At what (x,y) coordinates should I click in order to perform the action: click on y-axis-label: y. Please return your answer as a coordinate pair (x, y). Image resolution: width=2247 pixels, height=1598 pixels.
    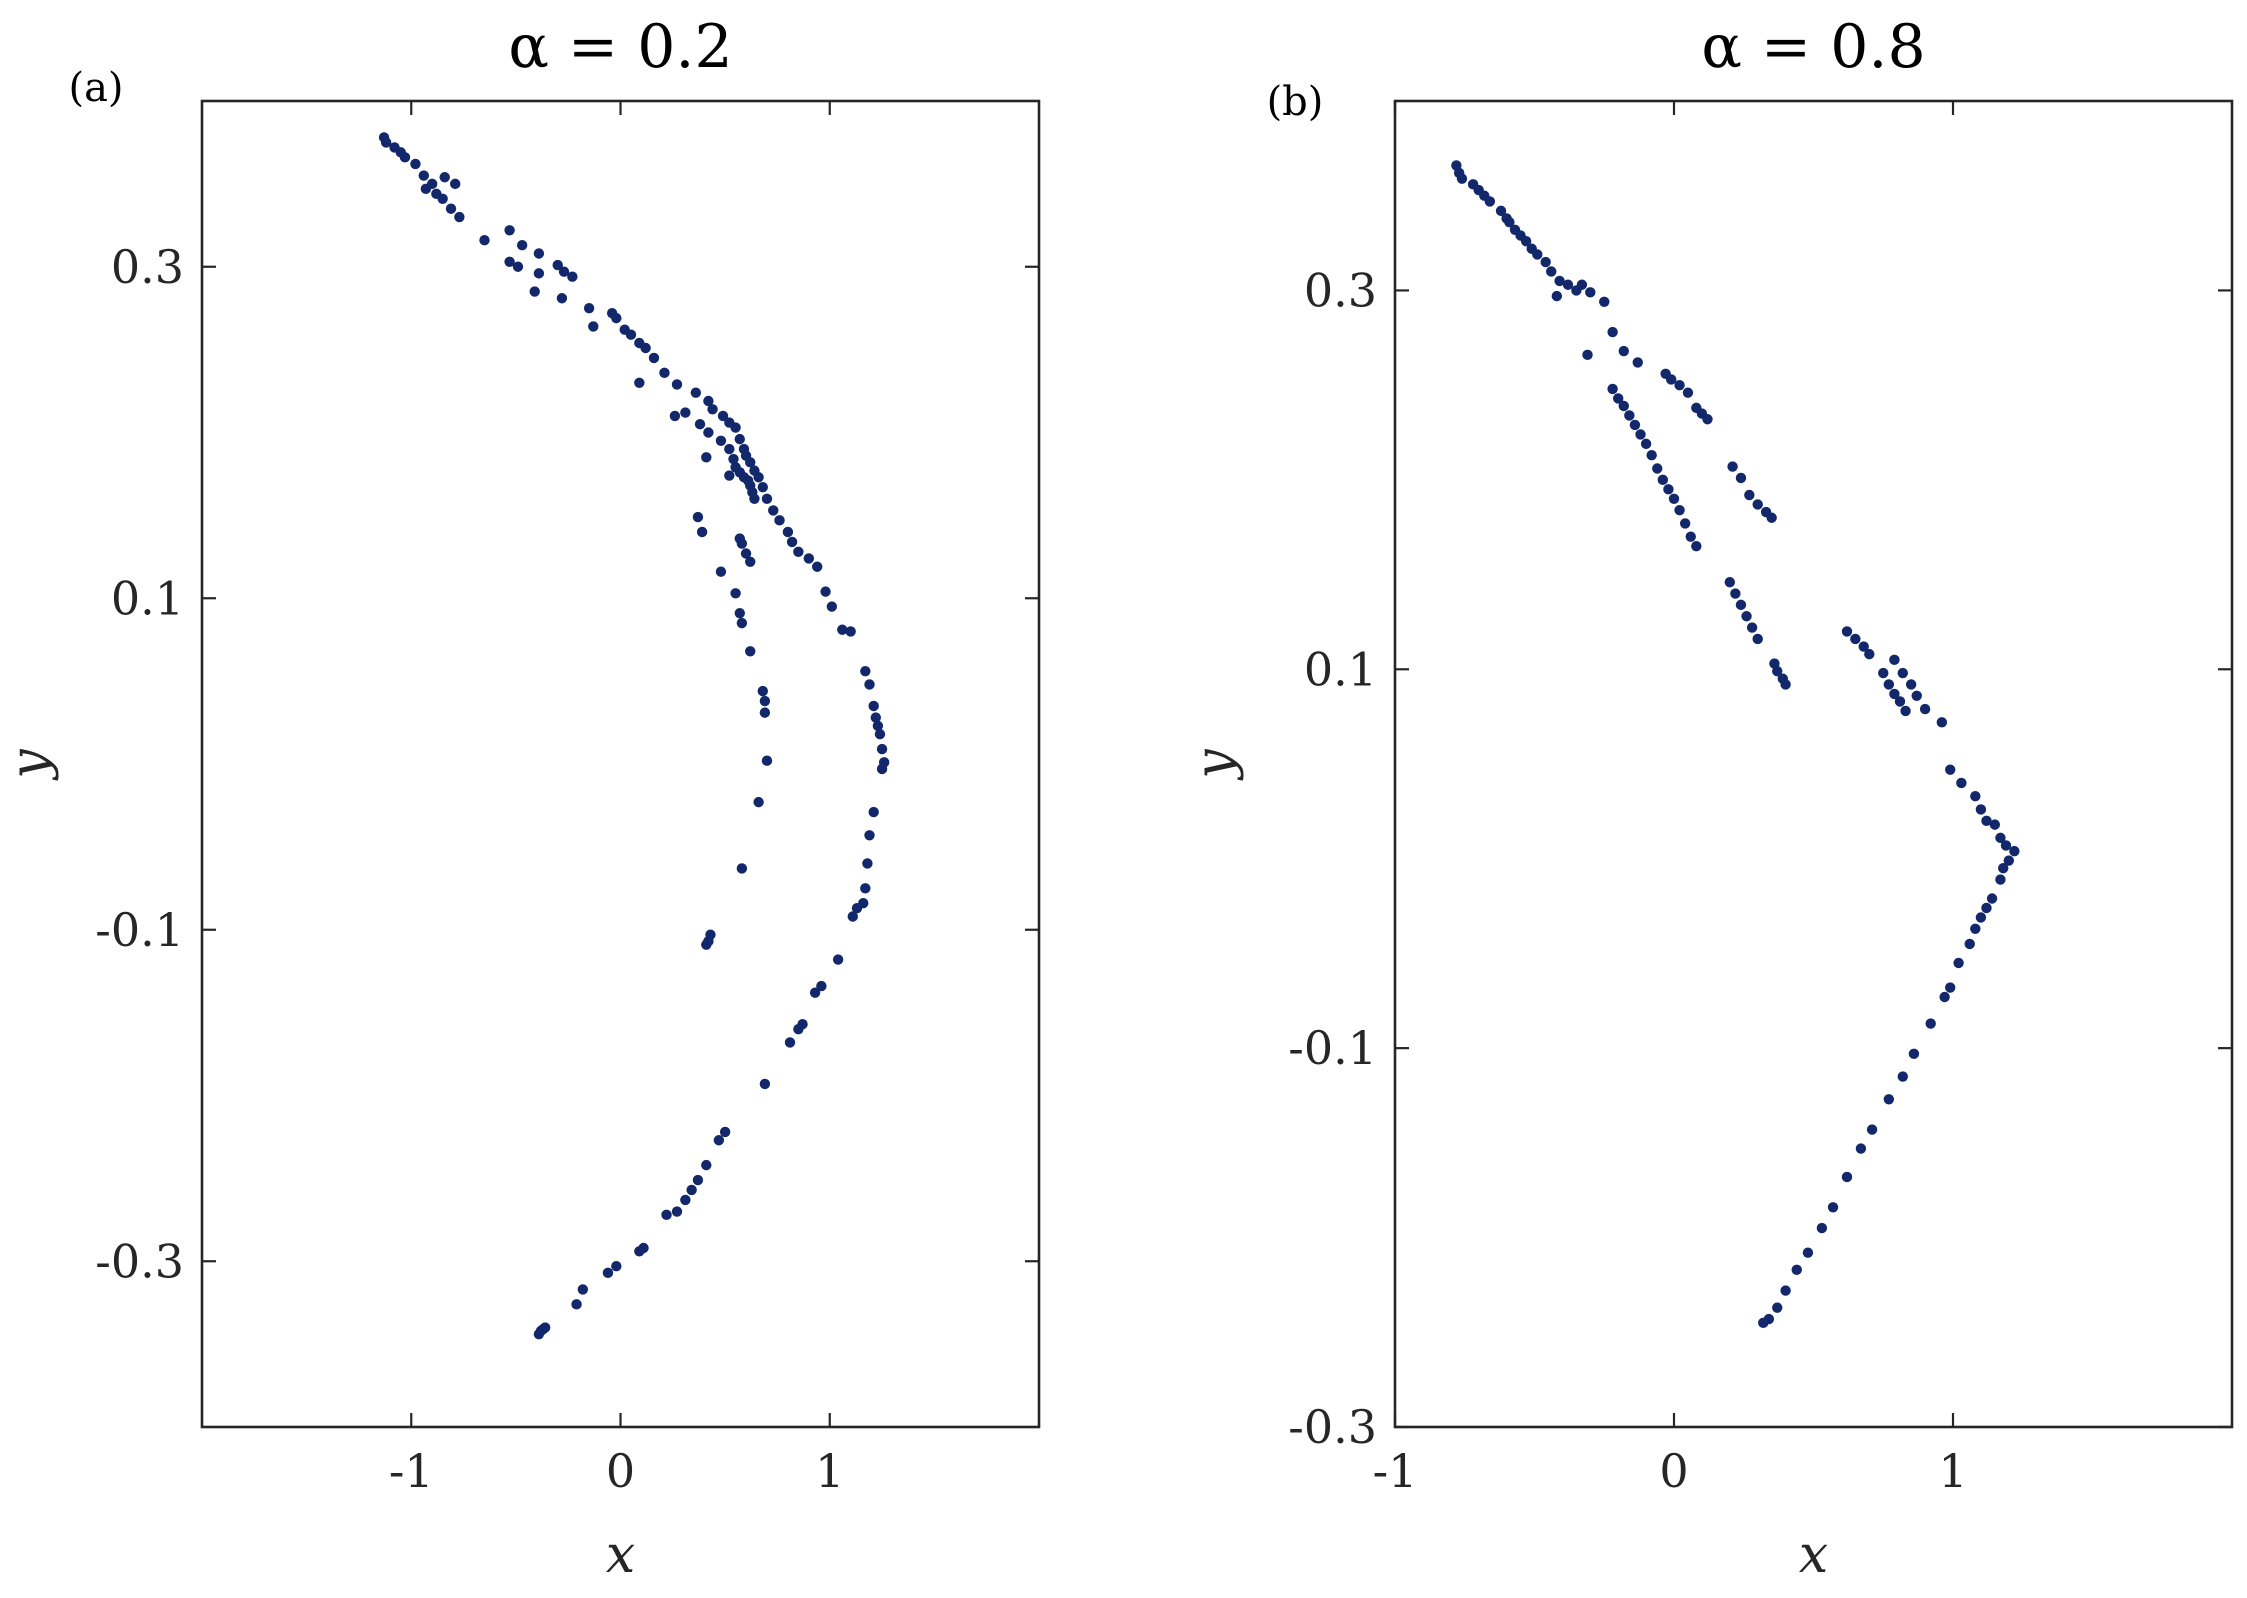
    Looking at the image, I should click on (1215, 765).